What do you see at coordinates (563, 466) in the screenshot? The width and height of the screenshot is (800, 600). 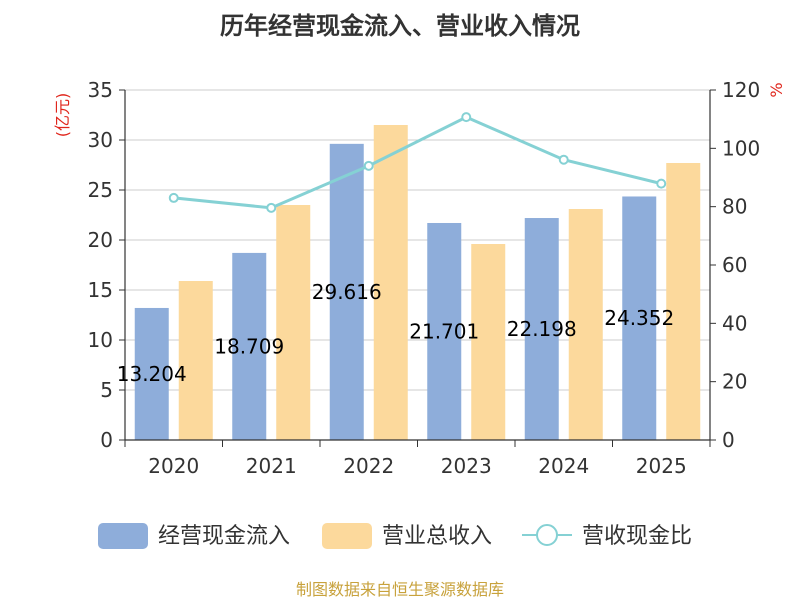 I see `x-tick-label: 2024` at bounding box center [563, 466].